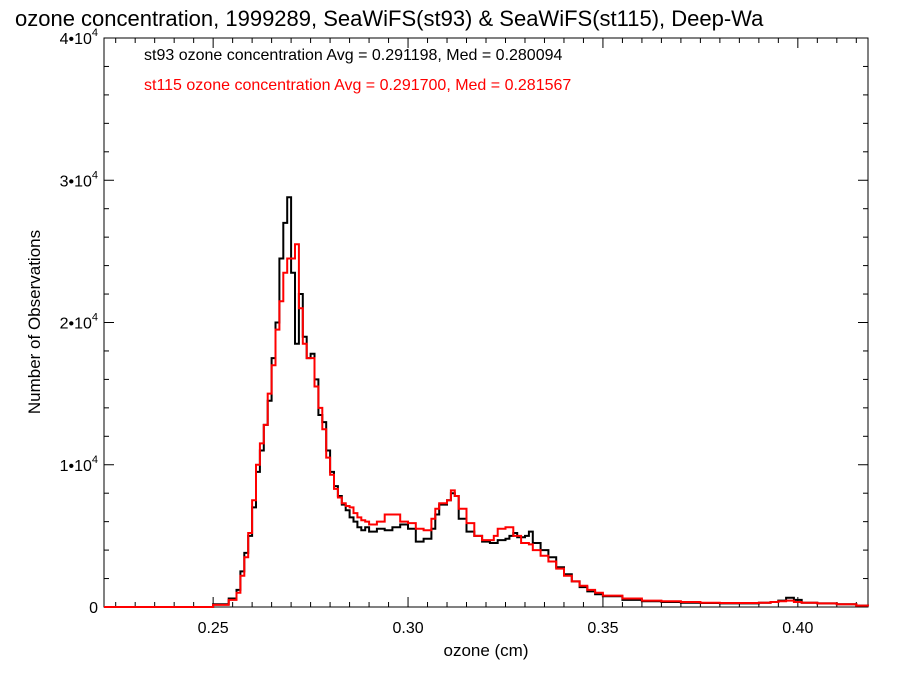 This screenshot has height=675, width=900. Describe the element at coordinates (213, 628) in the screenshot. I see `x-tick-label: 0.25` at that location.